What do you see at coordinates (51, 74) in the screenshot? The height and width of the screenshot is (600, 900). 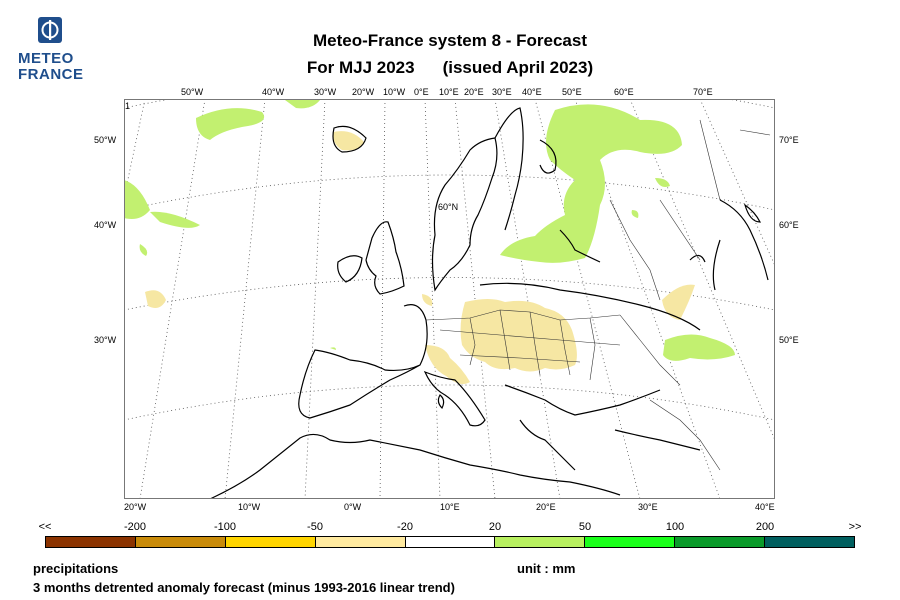 I see `logo-text-france: FRANCE` at bounding box center [51, 74].